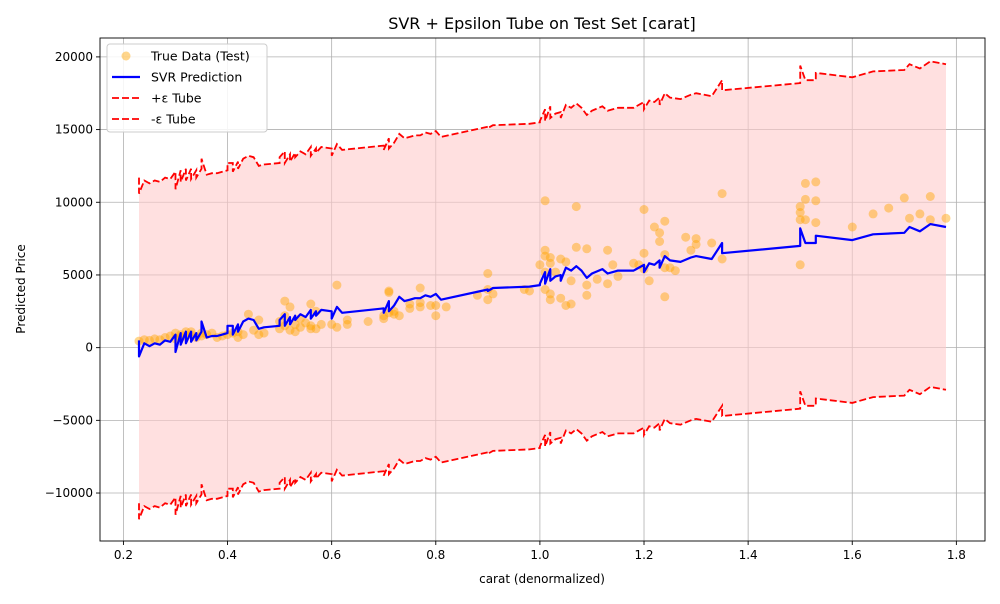  What do you see at coordinates (123, 555) in the screenshot?
I see `x-tick-label: 0.2` at bounding box center [123, 555].